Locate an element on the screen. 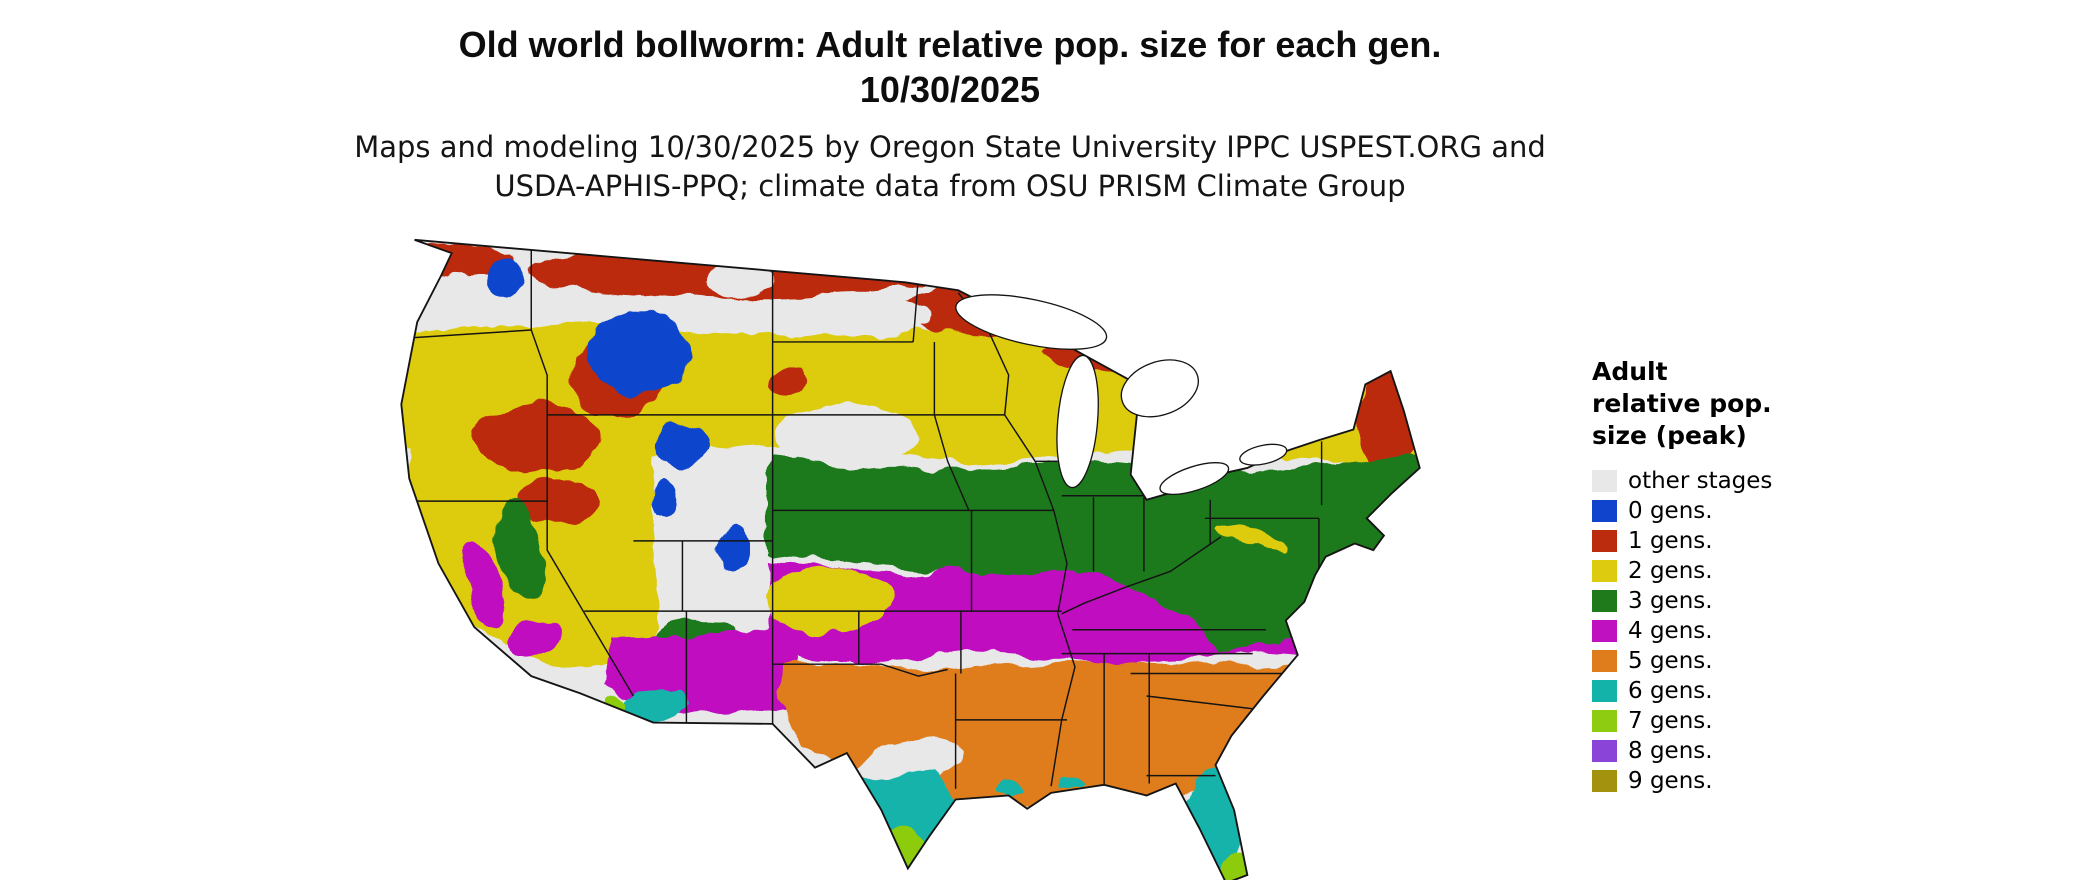  legend-item: 9 gens. is located at coordinates (1732, 781).